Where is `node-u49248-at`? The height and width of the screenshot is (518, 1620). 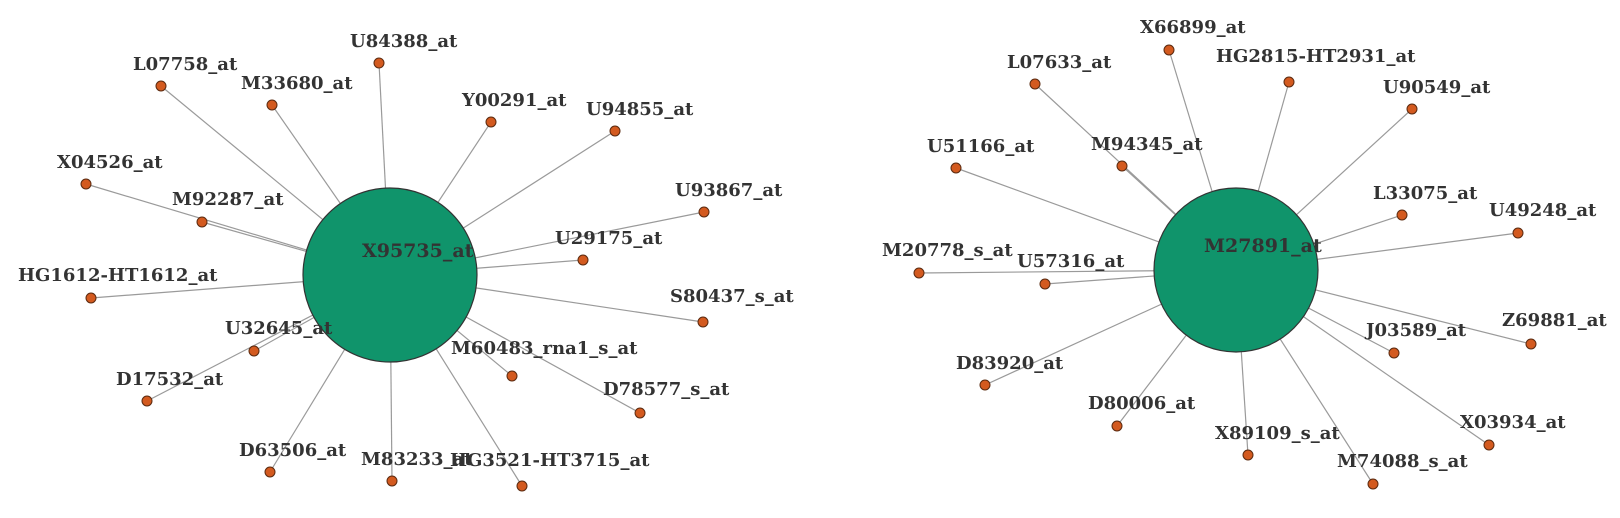
node-u49248-at is located at coordinates (1518, 233).